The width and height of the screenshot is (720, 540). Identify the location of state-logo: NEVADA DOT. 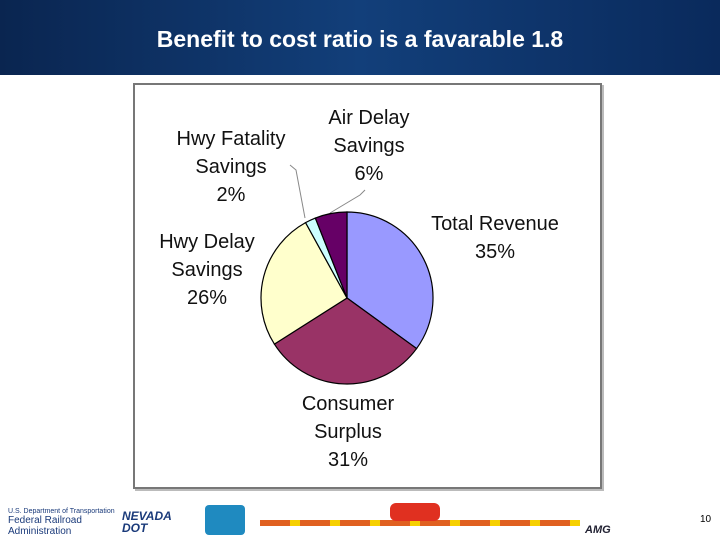
(147, 522).